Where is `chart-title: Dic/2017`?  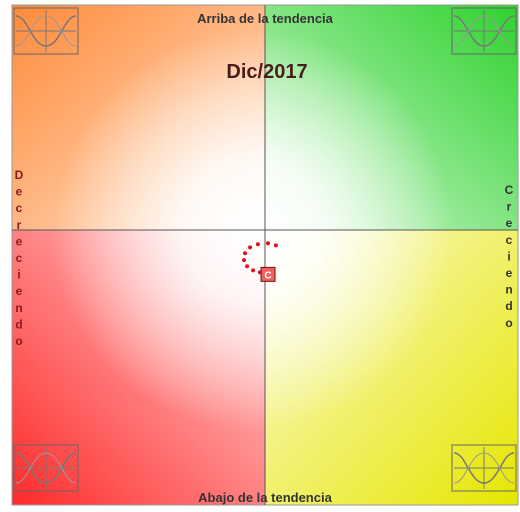 chart-title: Dic/2017 is located at coordinates (266, 72).